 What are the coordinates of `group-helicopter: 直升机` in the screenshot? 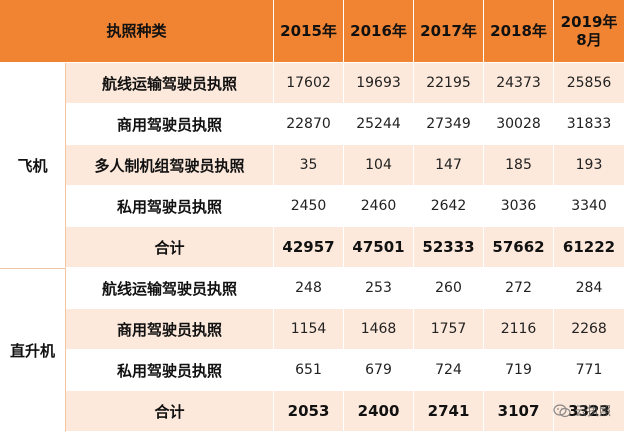 It's located at (33, 350).